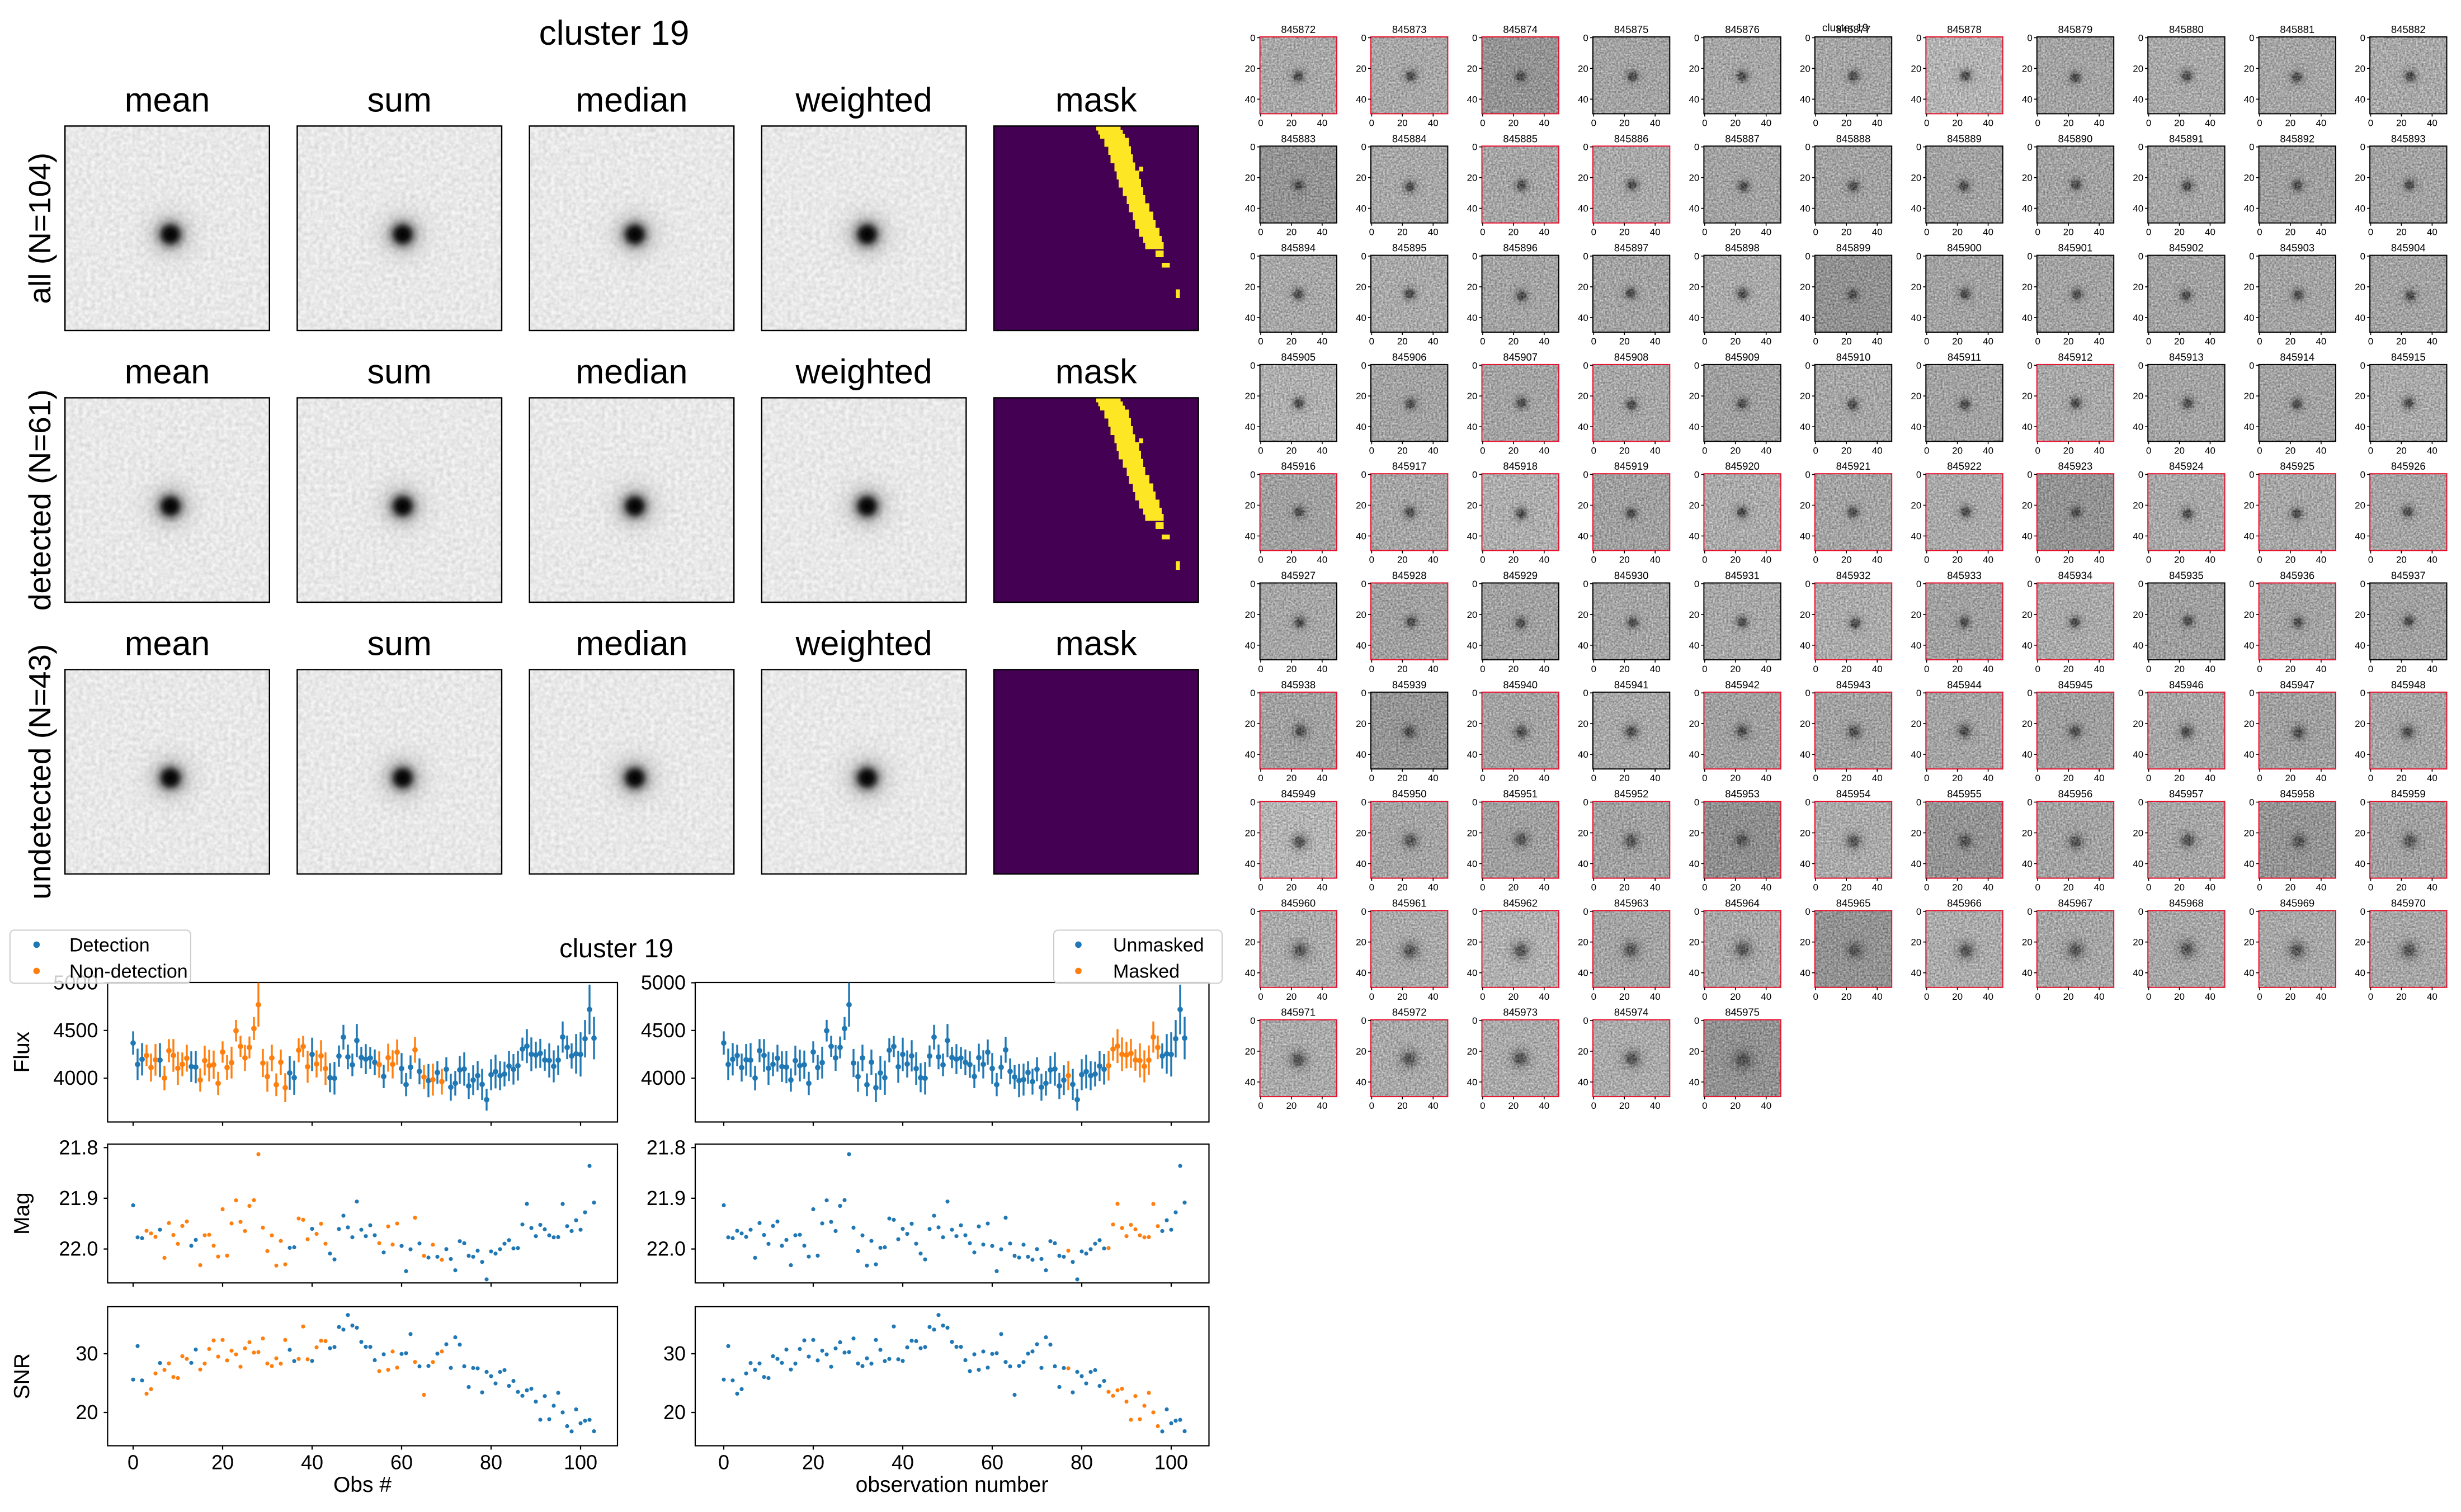 The height and width of the screenshot is (1512, 2461). What do you see at coordinates (2408, 248) in the screenshot?
I see `svg-text: 845904` at bounding box center [2408, 248].